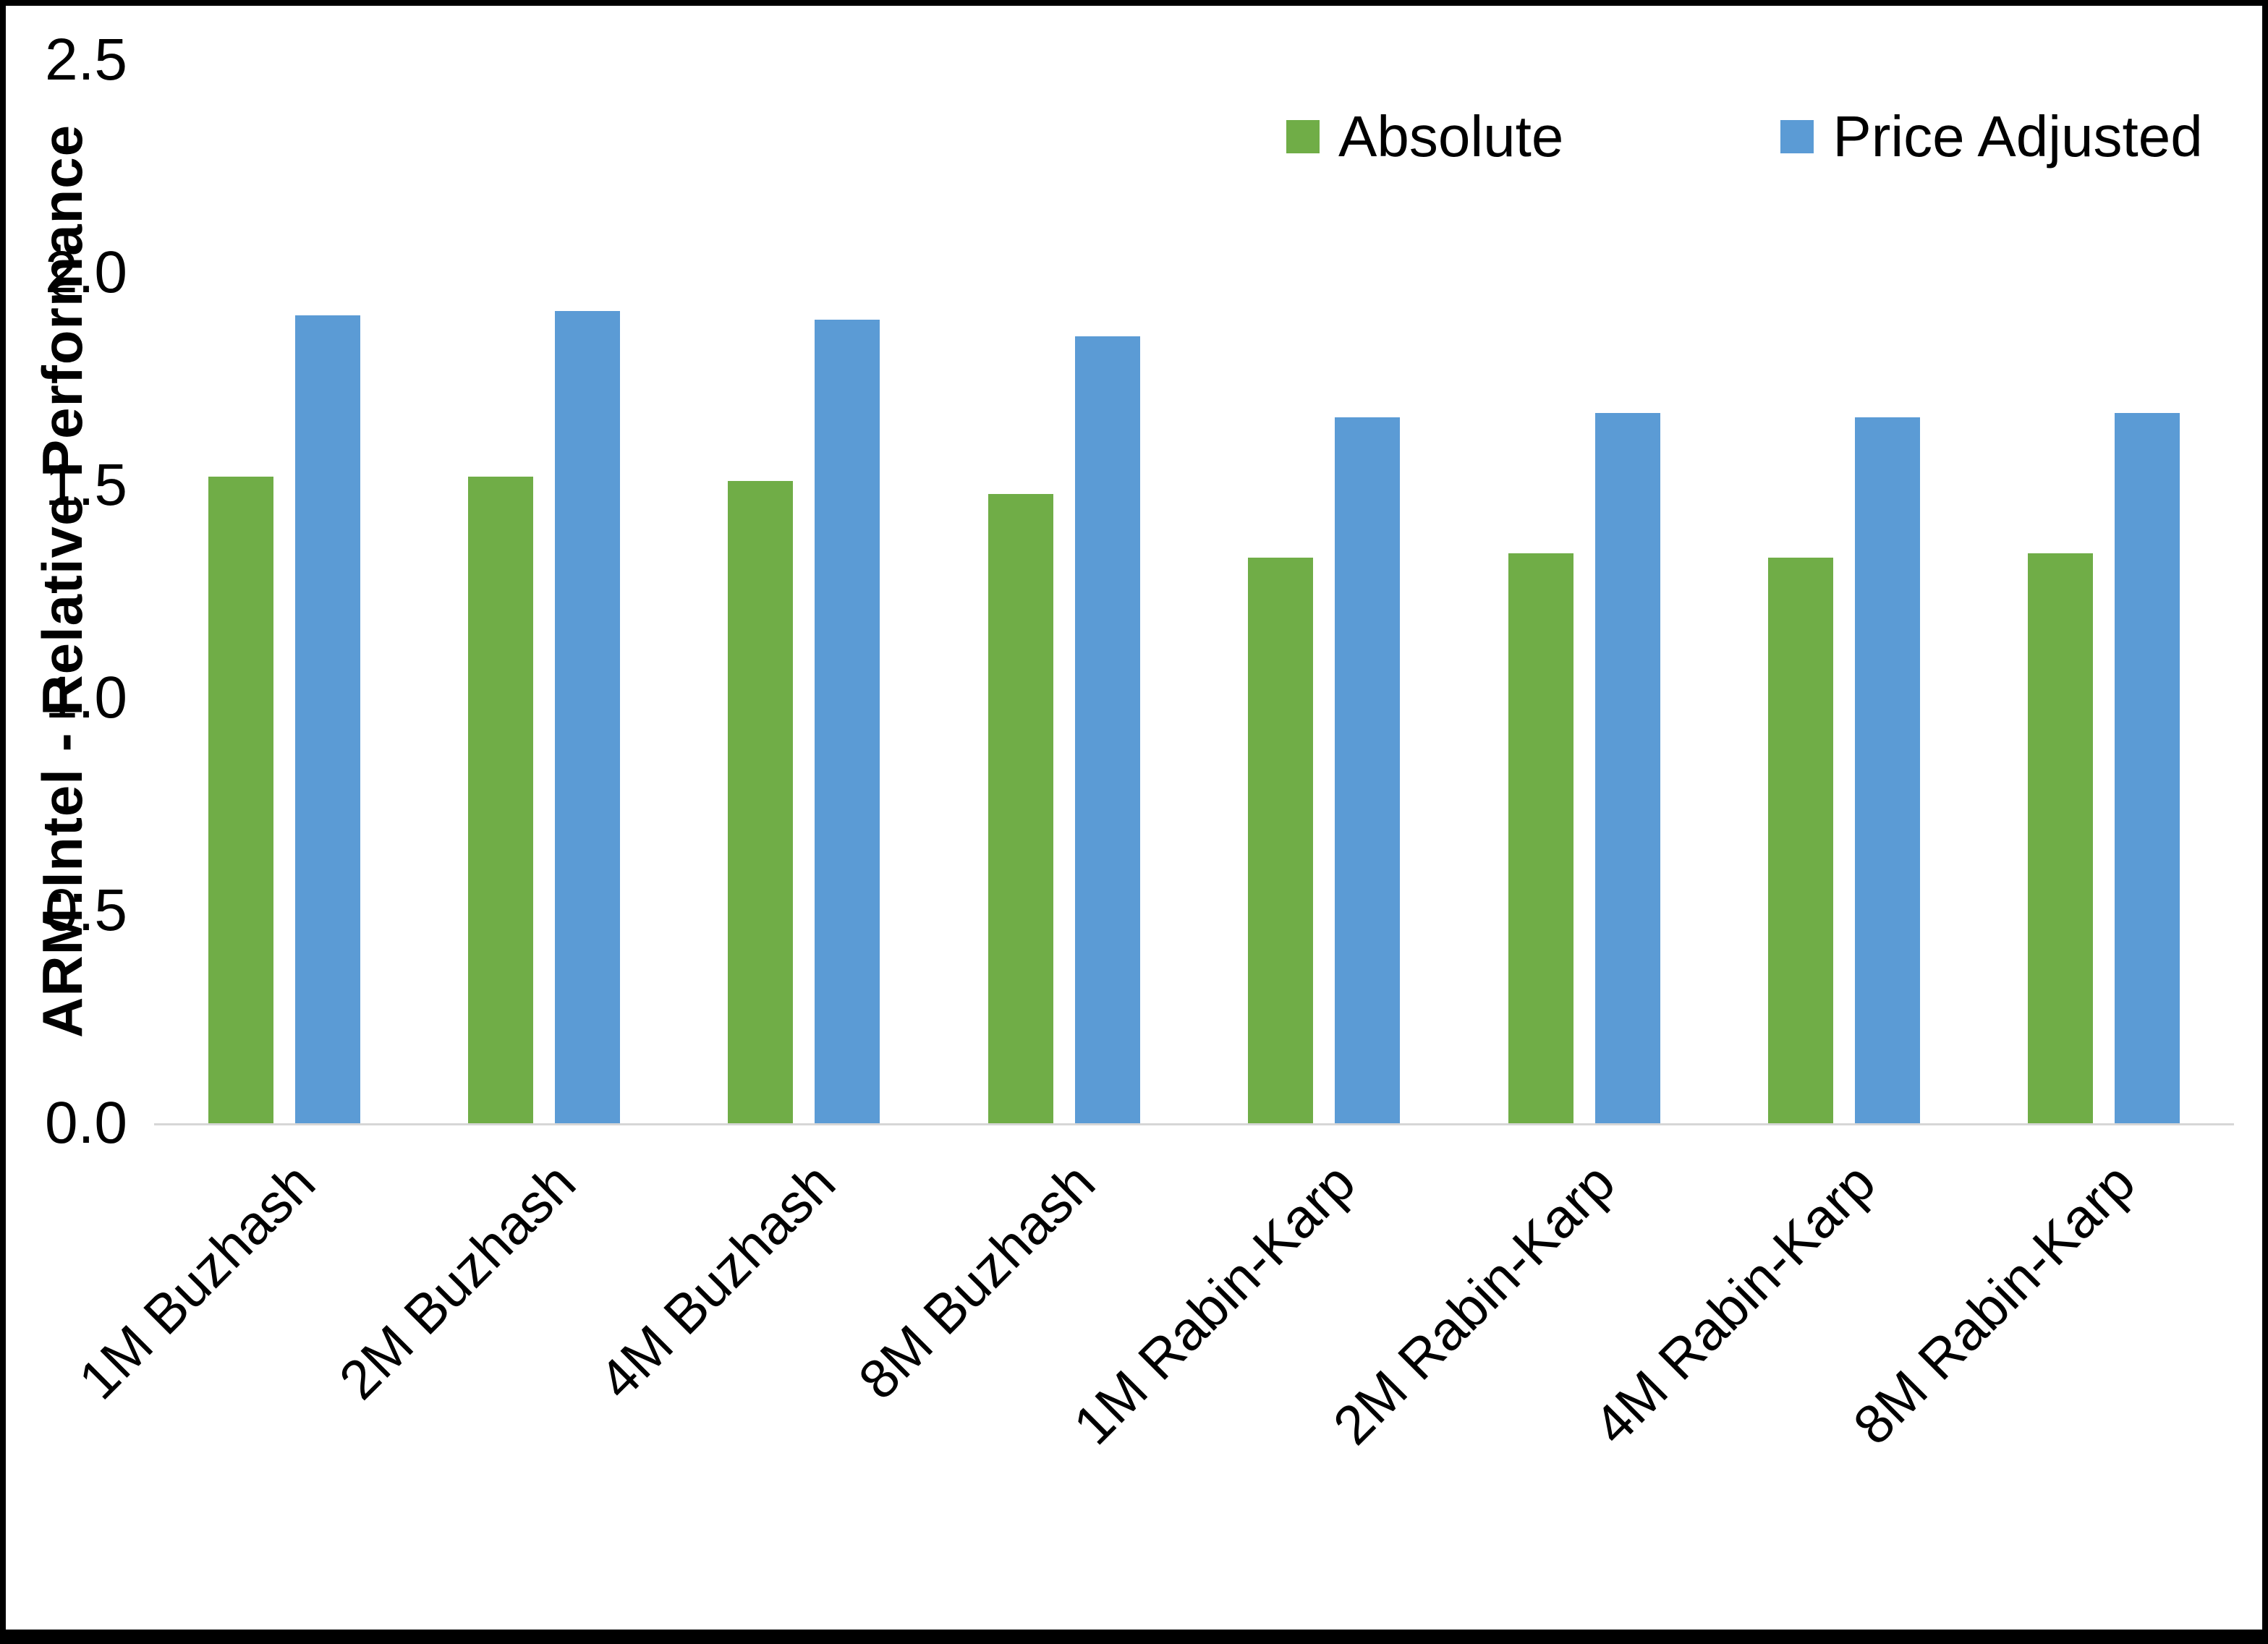  Describe the element at coordinates (1995, 1304) in the screenshot. I see `x-axis-category-label: 8M Rabin-Karp` at that location.